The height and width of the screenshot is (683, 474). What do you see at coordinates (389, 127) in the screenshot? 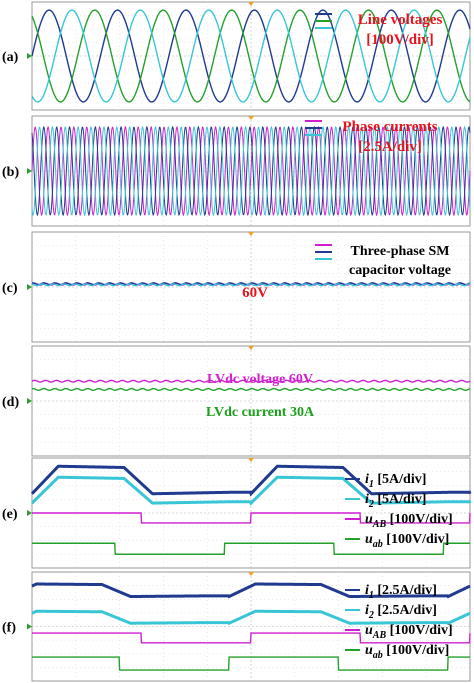
I see `legend-text: Phase currents` at bounding box center [389, 127].